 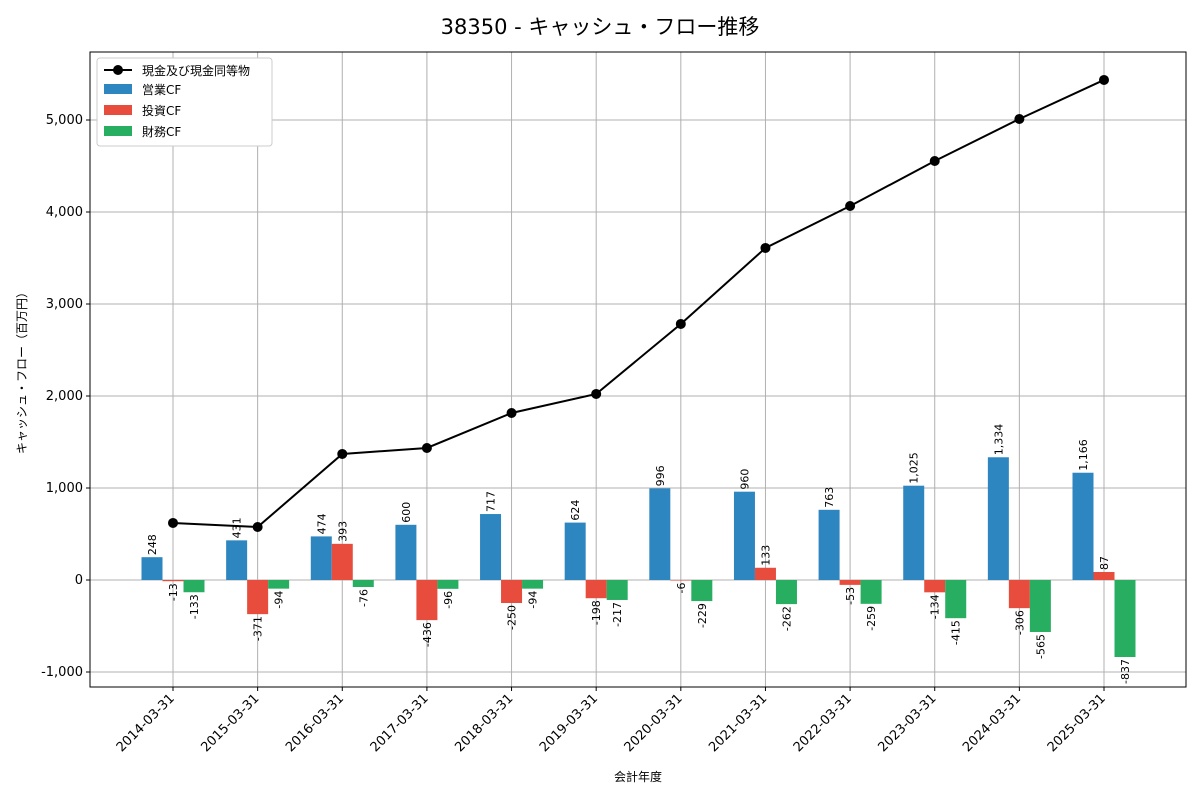 I want to click on bar-value-label: -53, so click(x=850, y=596).